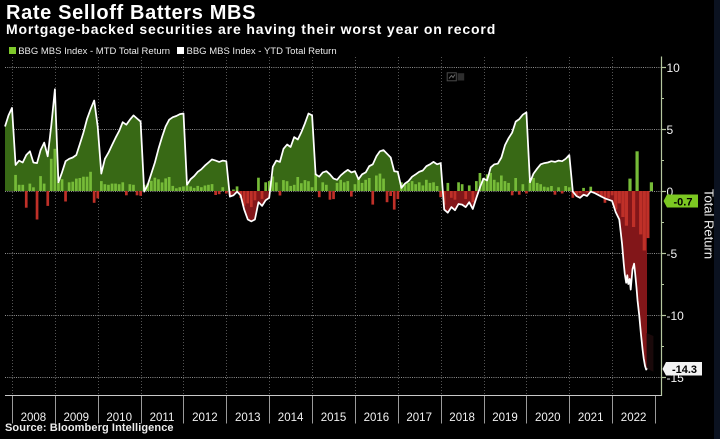 The width and height of the screenshot is (720, 439). What do you see at coordinates (591, 418) in the screenshot?
I see `svg-text: 2021` at bounding box center [591, 418].